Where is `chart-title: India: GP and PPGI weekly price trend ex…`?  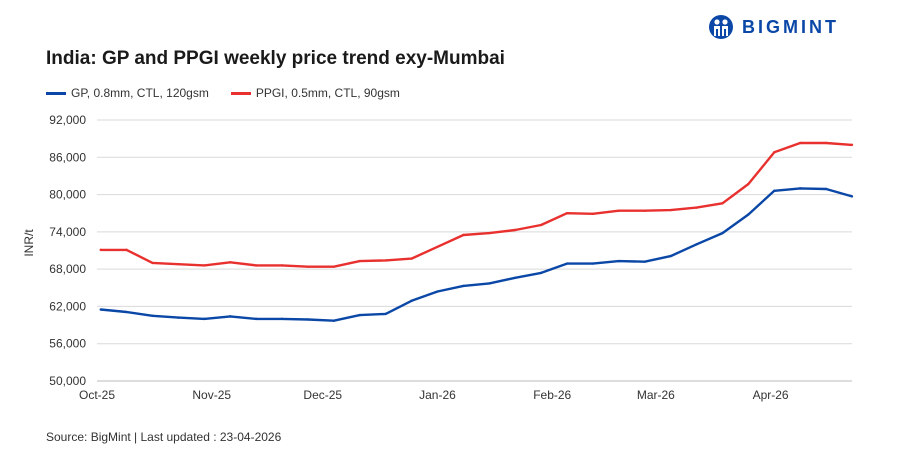
chart-title: India: GP and PPGI weekly price trend ex… is located at coordinates (275, 58).